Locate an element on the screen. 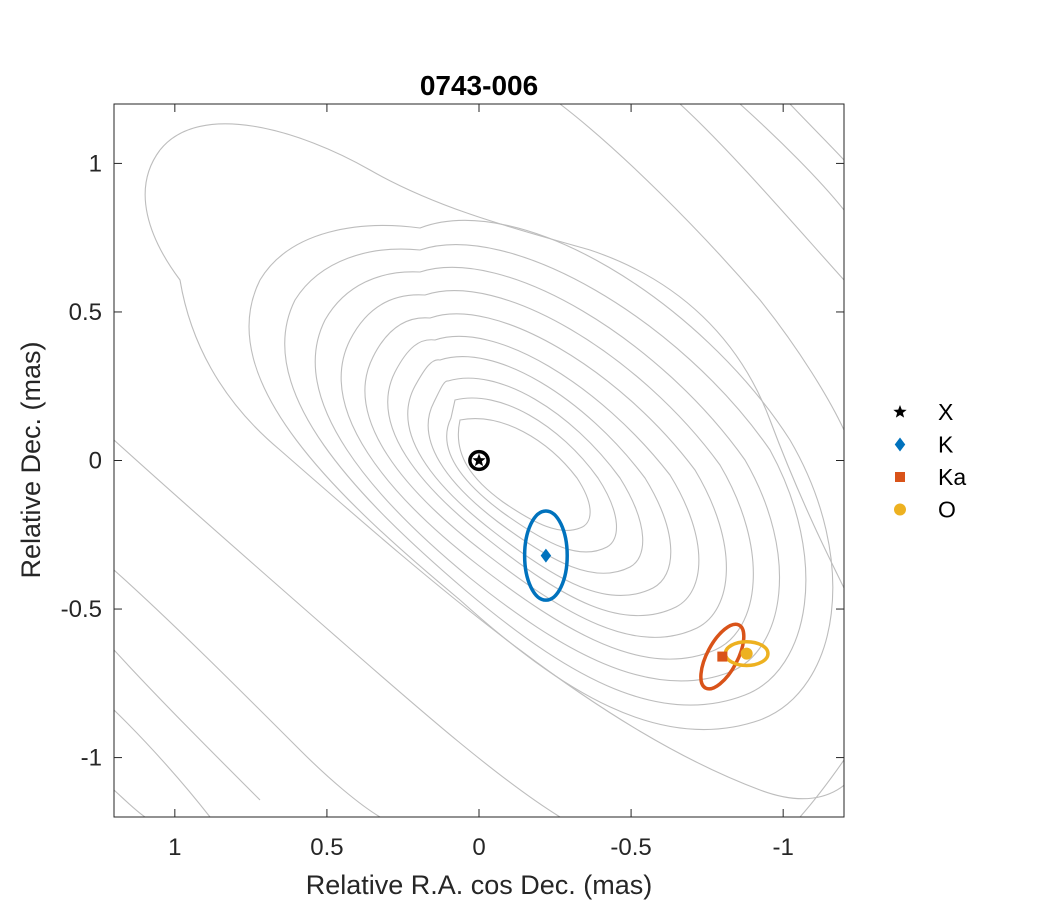  x-tick-label: 0 is located at coordinates (478, 847).